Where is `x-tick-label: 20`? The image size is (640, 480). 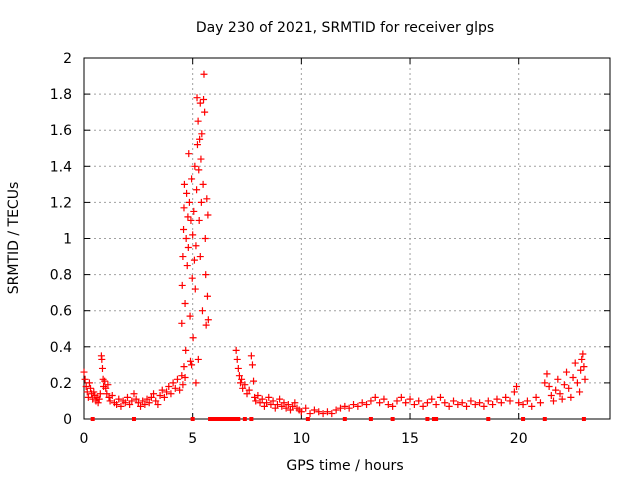 x-tick-label: 20 is located at coordinates (519, 439).